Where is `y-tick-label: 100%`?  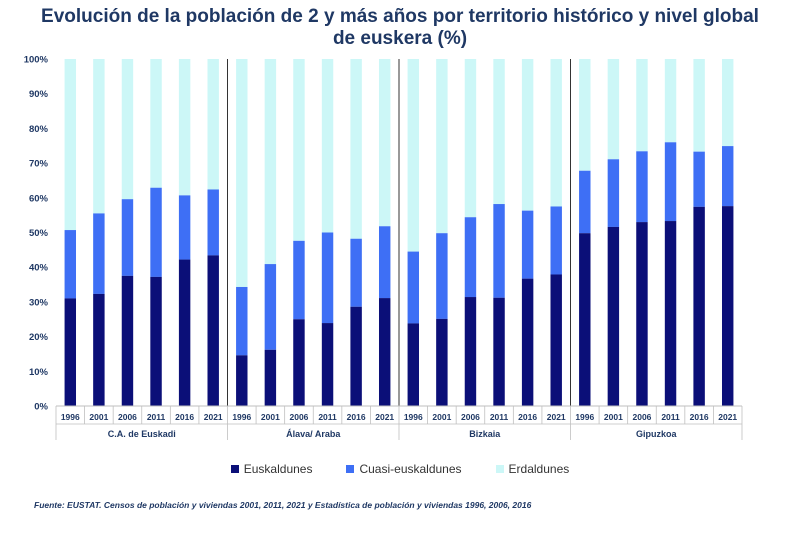 y-tick-label: 100% is located at coordinates (36, 60).